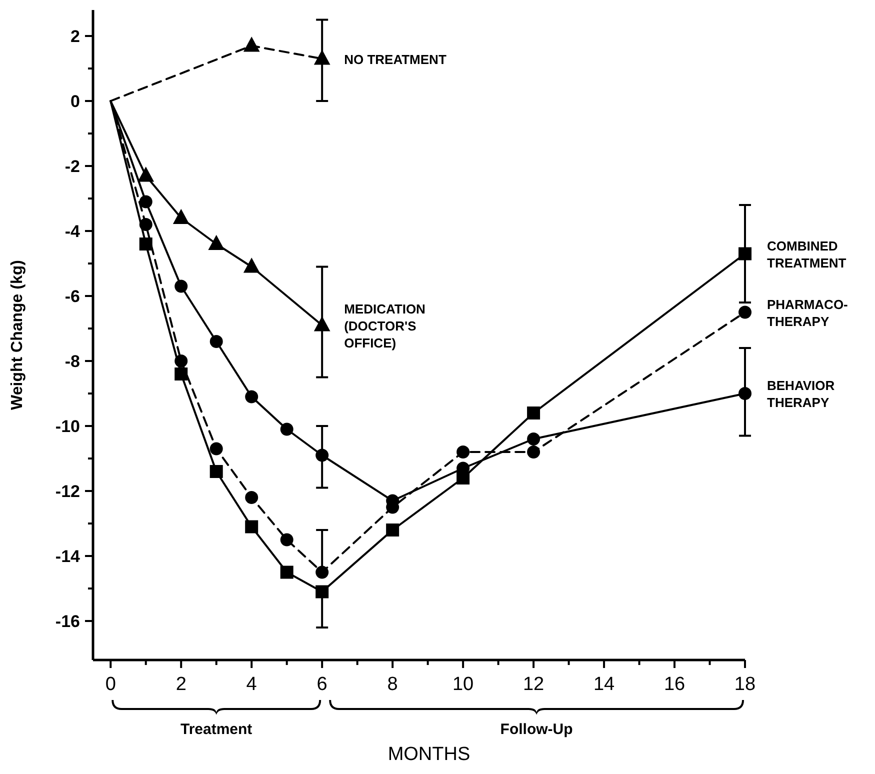 The height and width of the screenshot is (774, 875). I want to click on y-axis-title: Weight Change (kg), so click(17, 335).